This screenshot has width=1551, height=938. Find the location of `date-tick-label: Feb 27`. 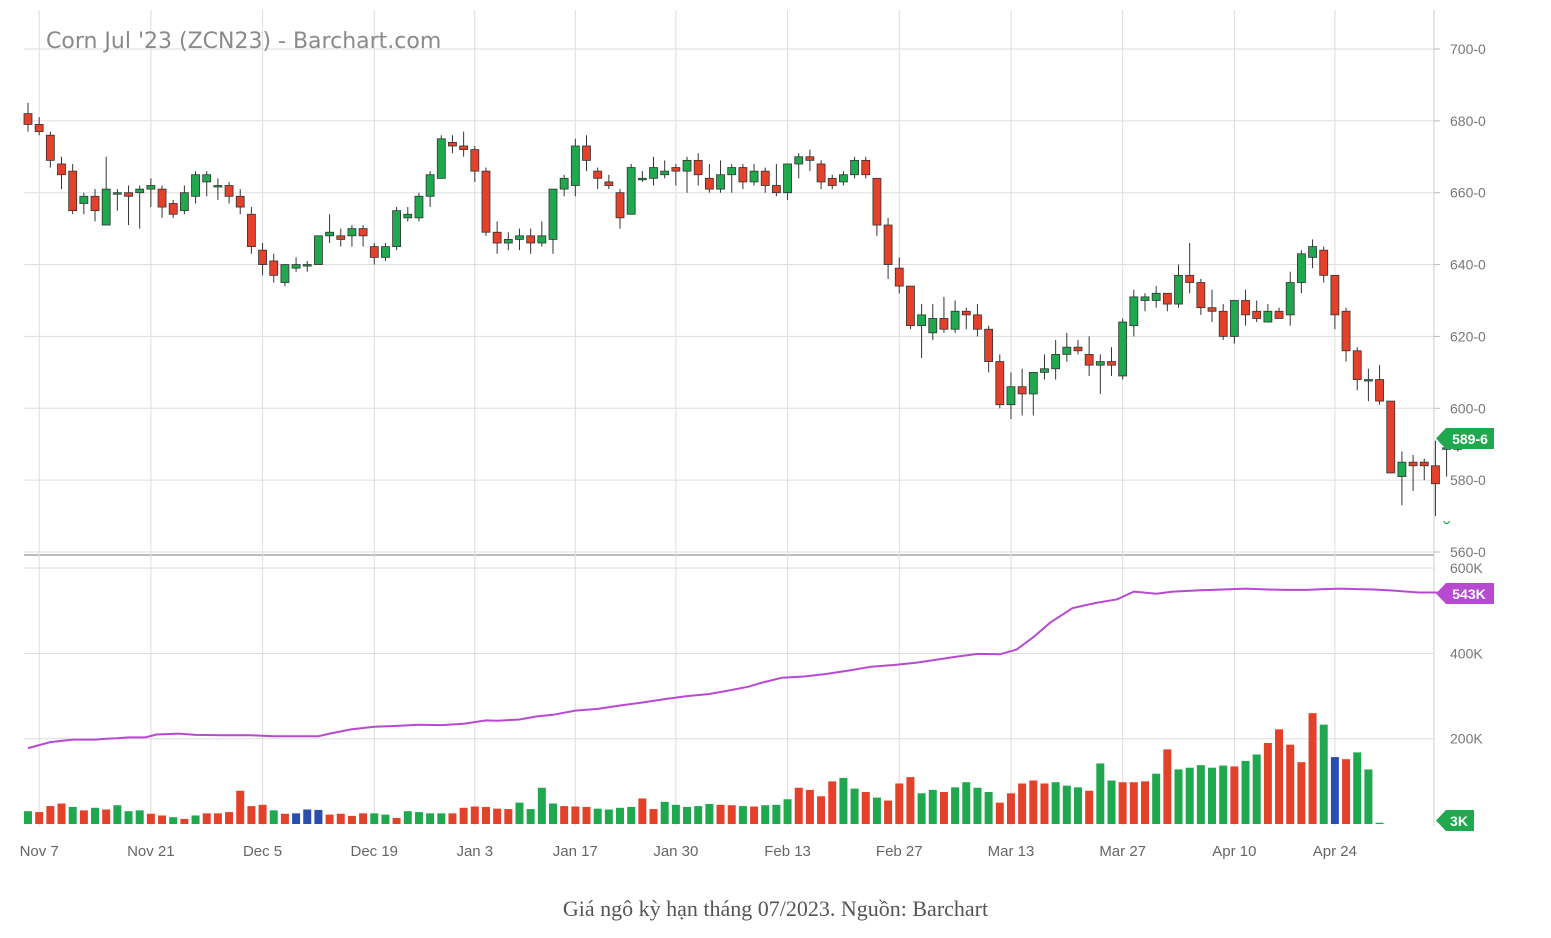

date-tick-label: Feb 27 is located at coordinates (899, 851).